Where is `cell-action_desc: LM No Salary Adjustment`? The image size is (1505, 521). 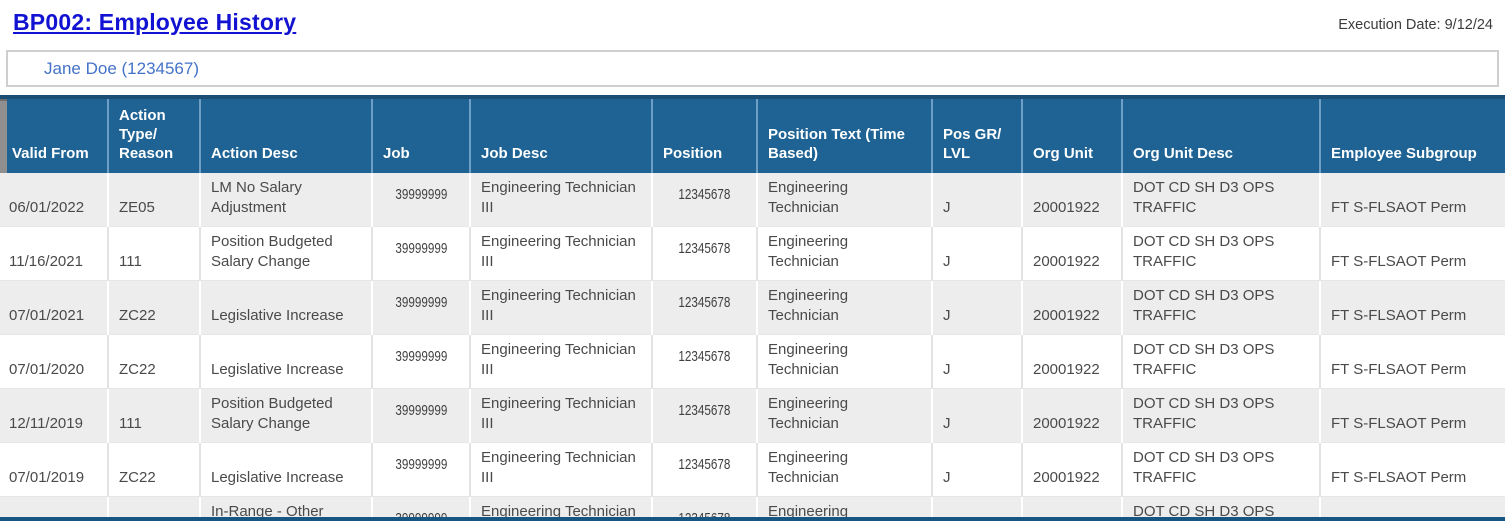 cell-action_desc: LM No Salary Adjustment is located at coordinates (285, 200).